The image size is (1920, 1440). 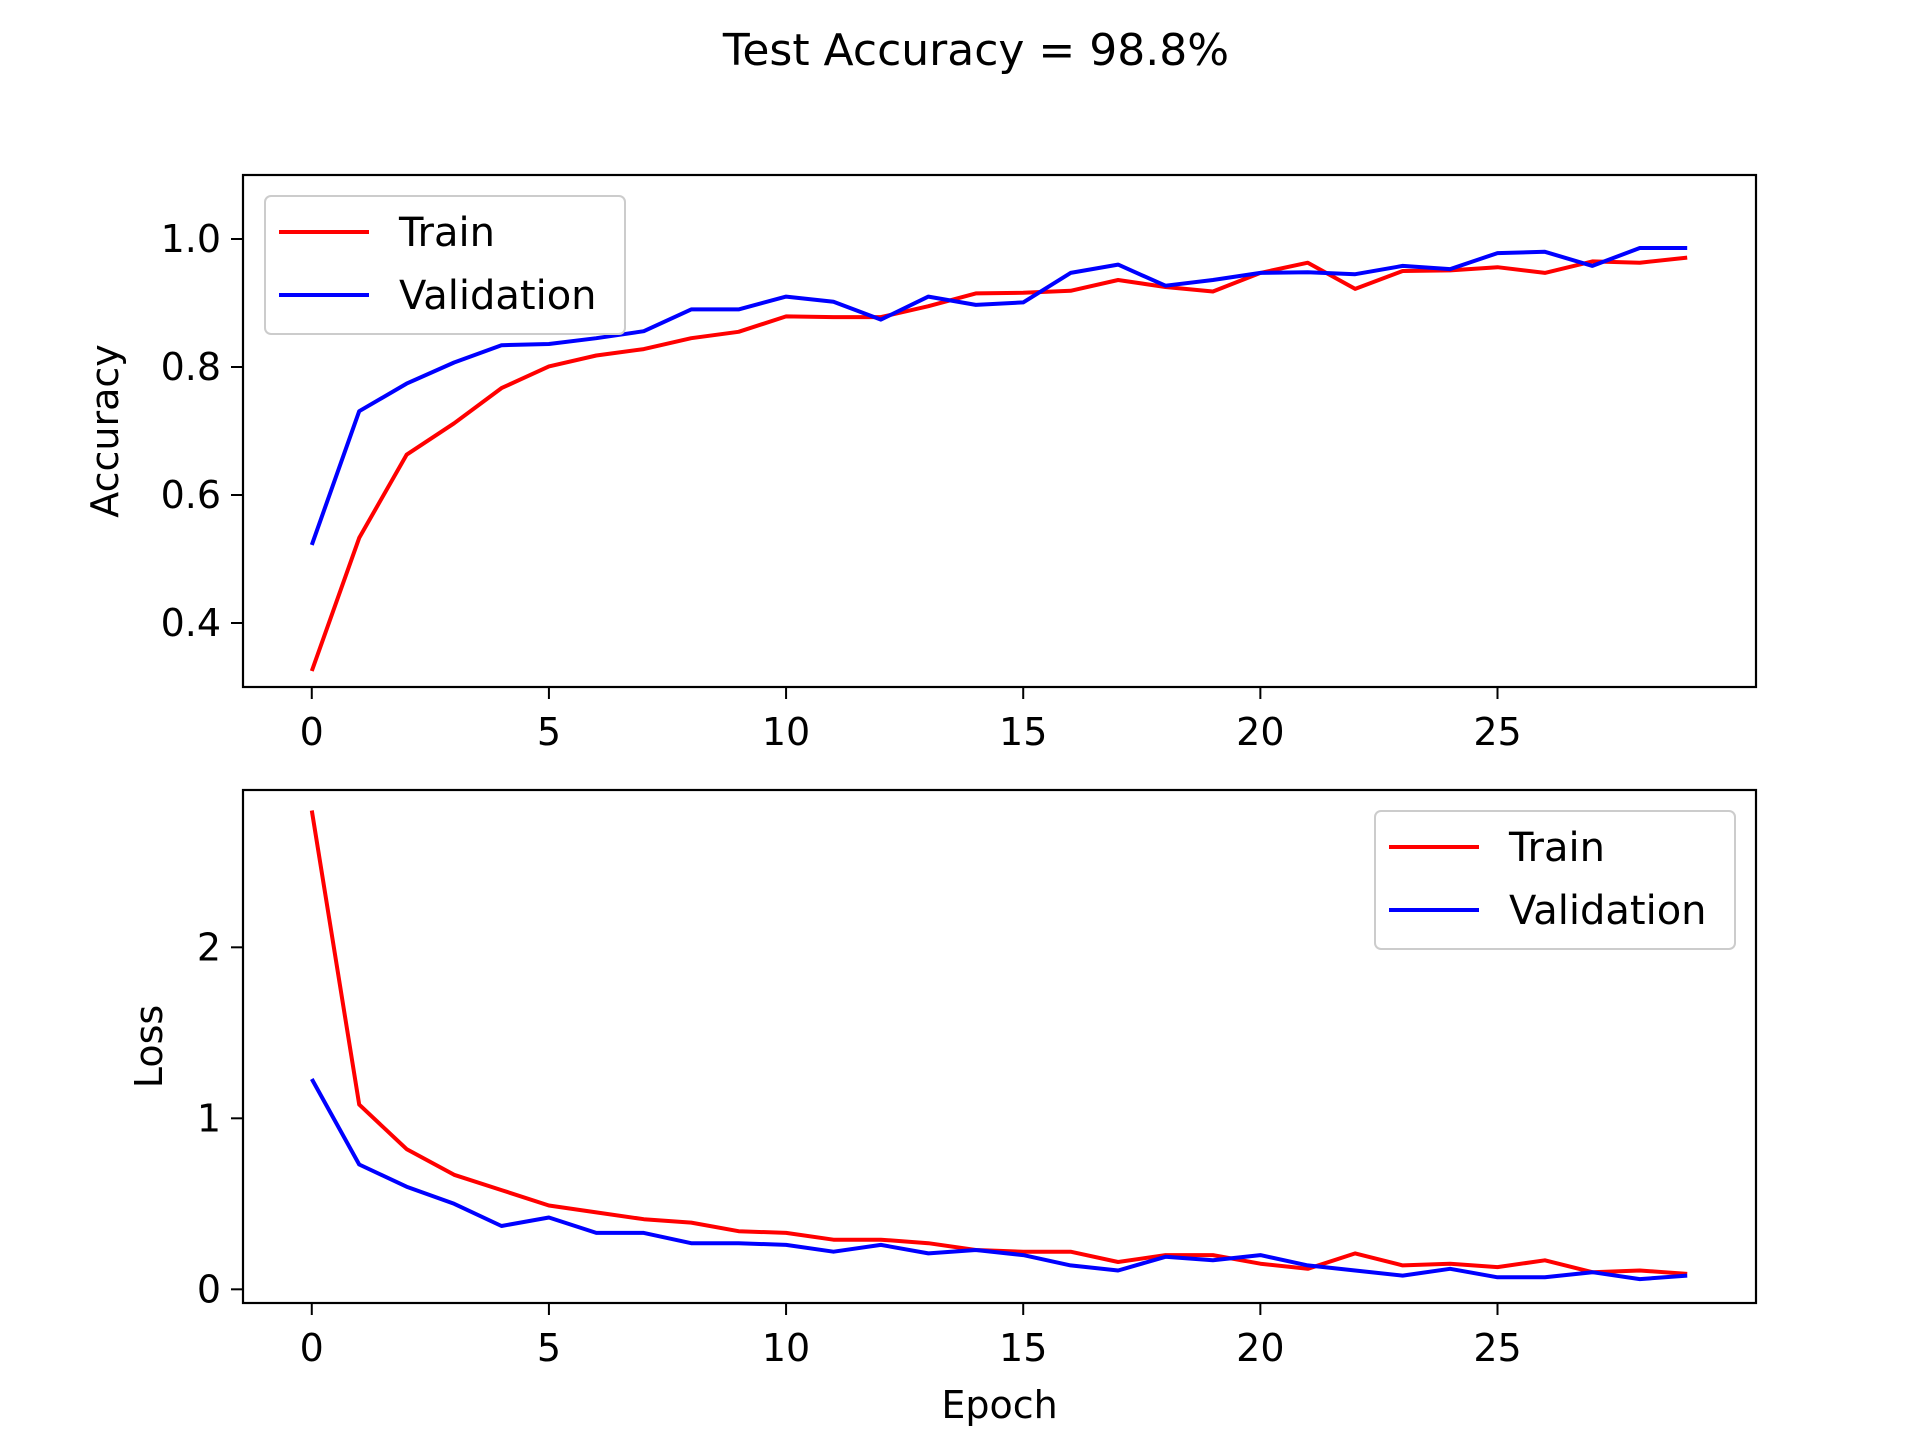 What do you see at coordinates (105, 431) in the screenshot?
I see `accuracy-y-axis-label: Accuracy` at bounding box center [105, 431].